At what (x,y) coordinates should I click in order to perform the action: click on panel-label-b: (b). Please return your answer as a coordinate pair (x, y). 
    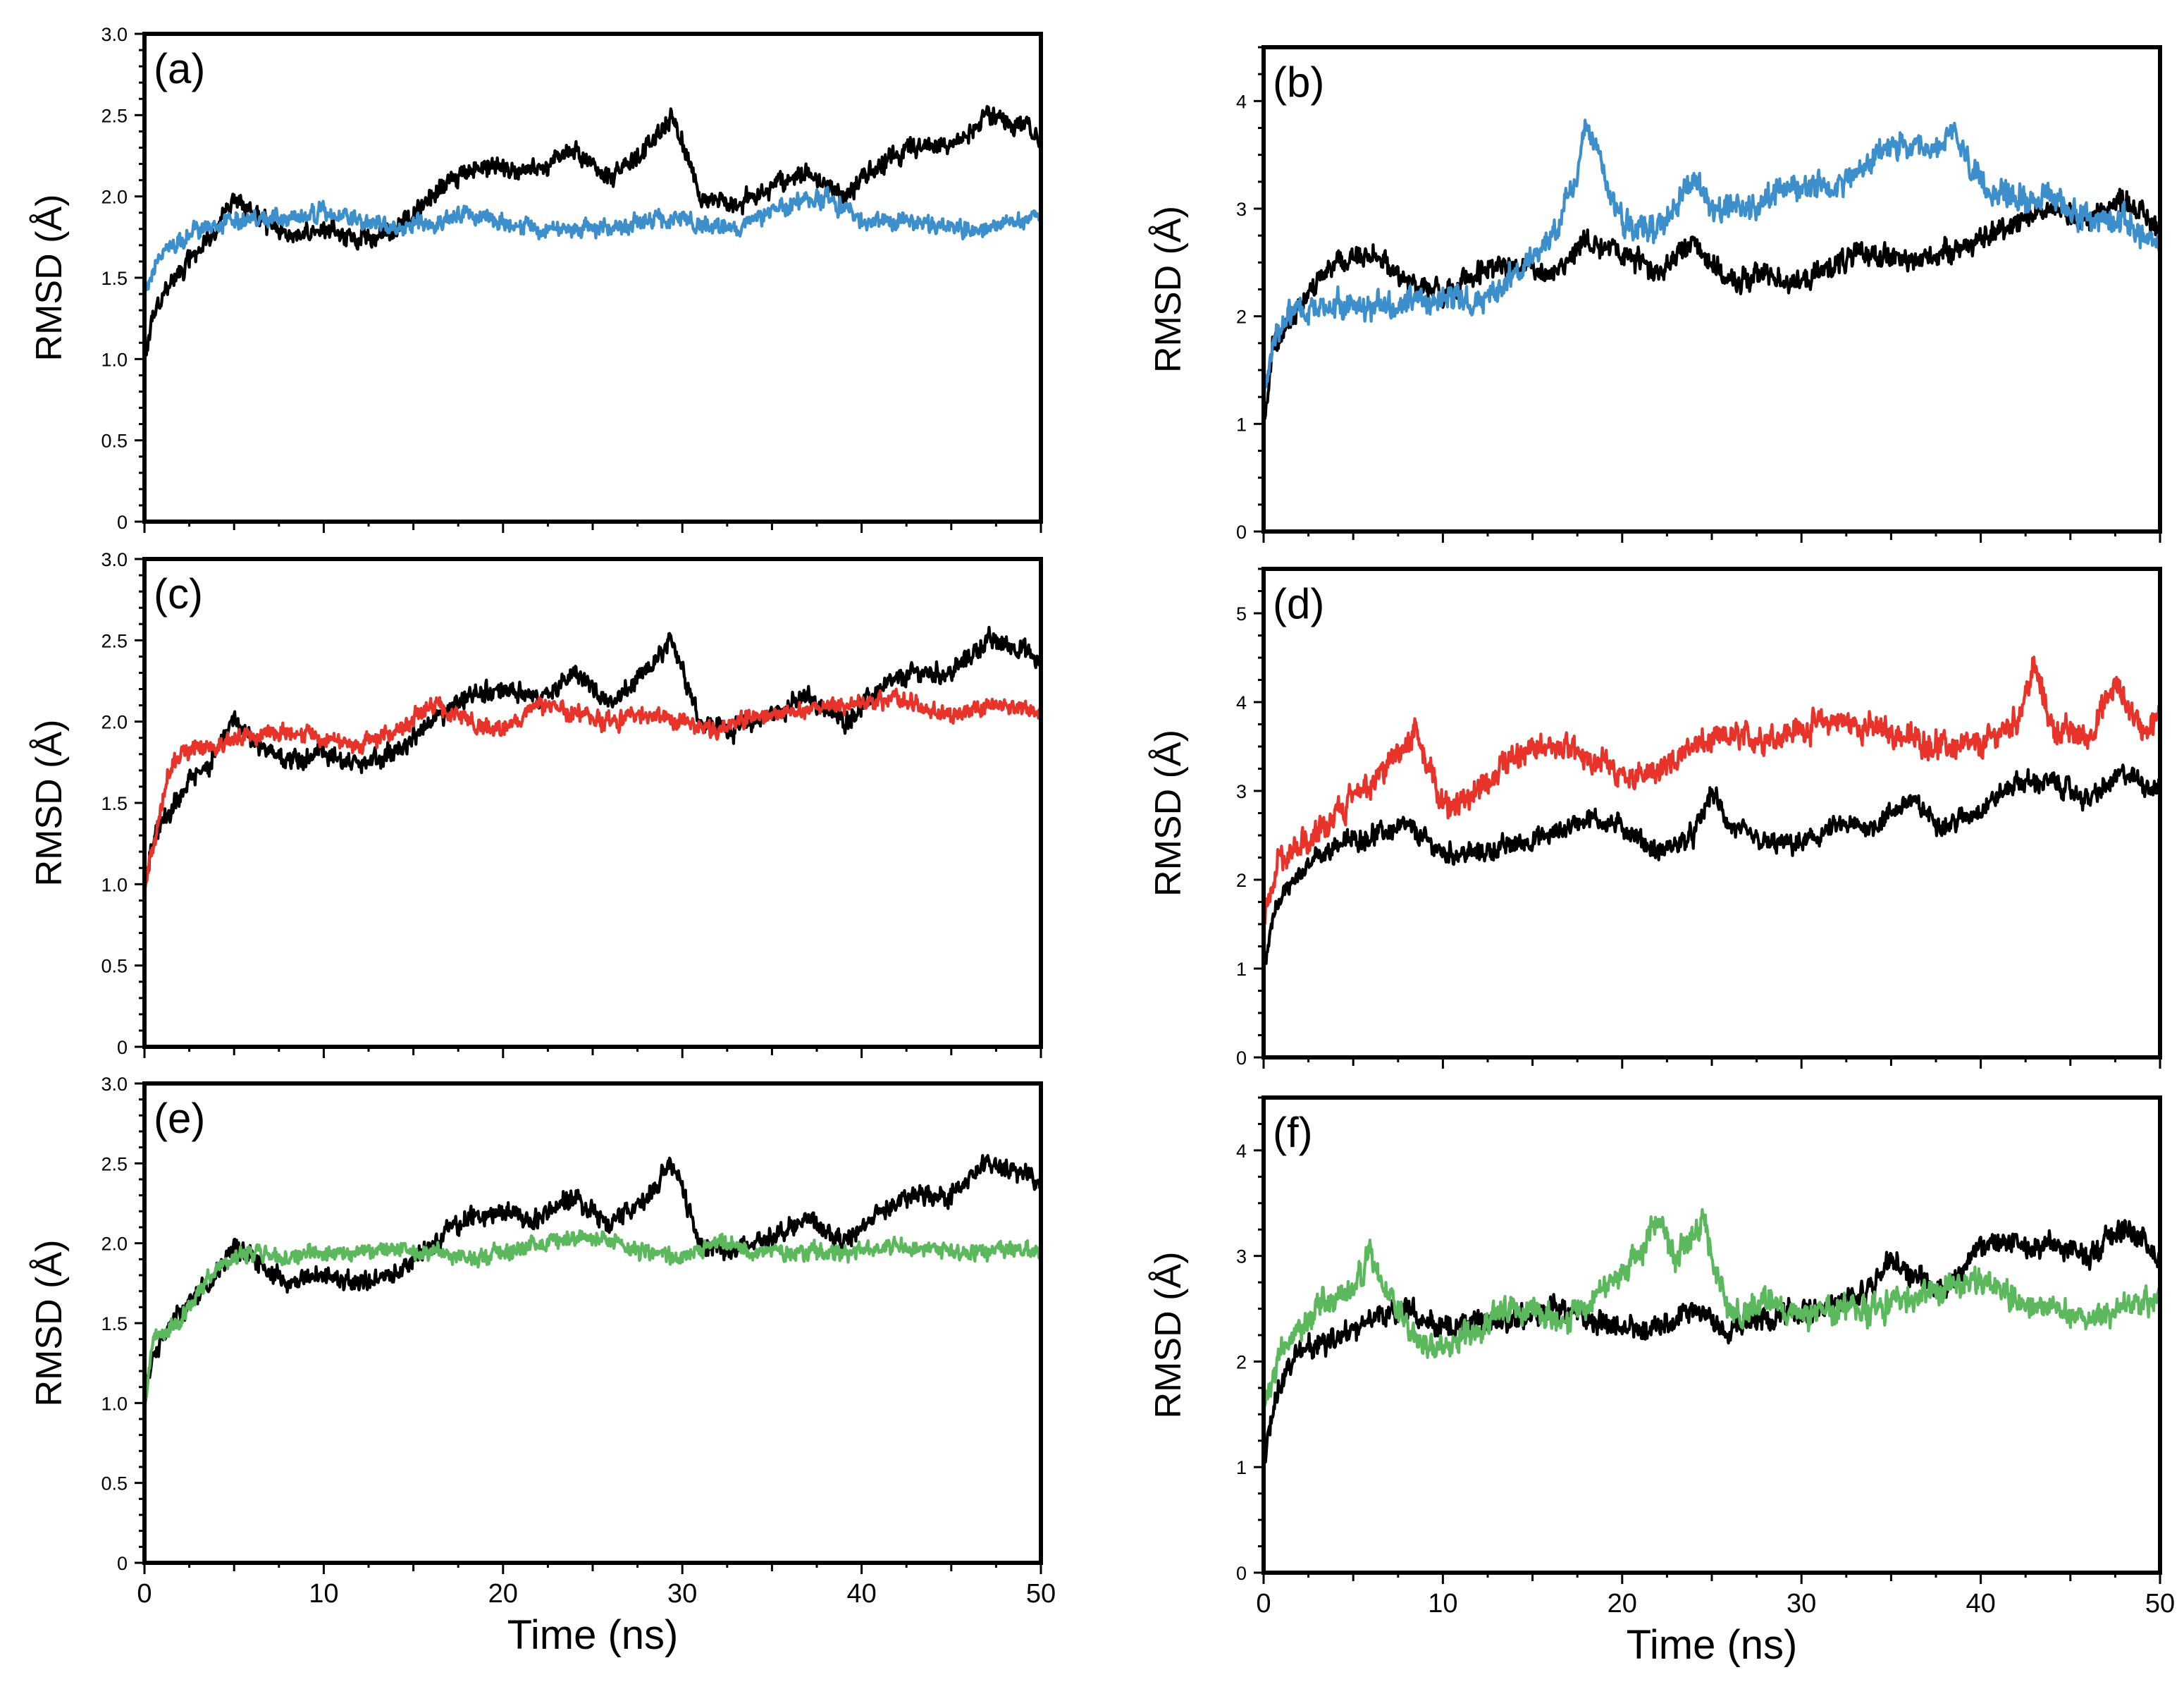
    Looking at the image, I should click on (1298, 82).